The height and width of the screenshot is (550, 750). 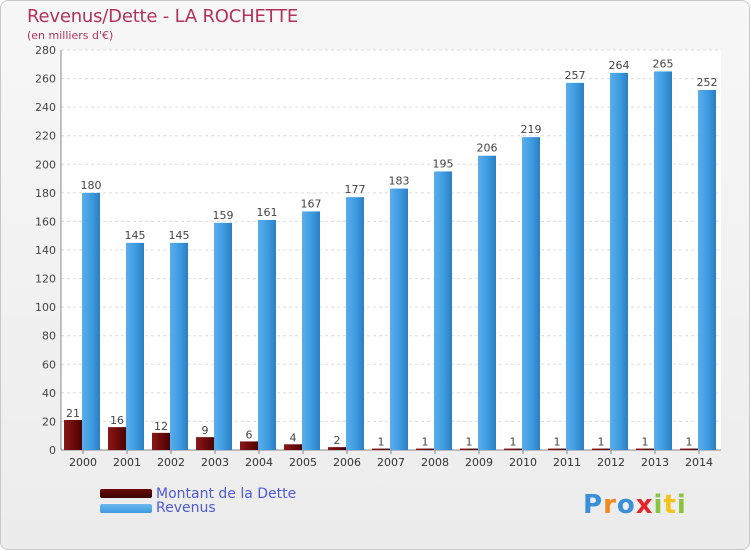 I want to click on x-tick-label: 2001, so click(x=127, y=462).